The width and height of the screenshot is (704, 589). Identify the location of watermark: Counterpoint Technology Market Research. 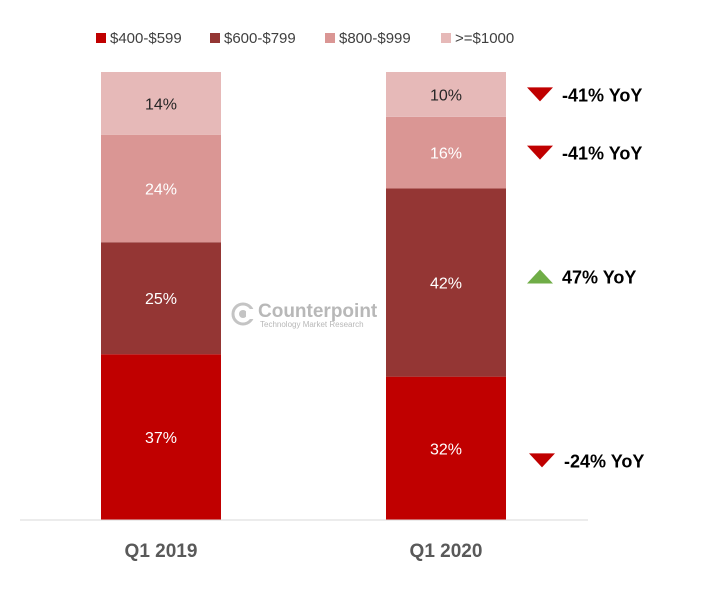
(304, 315).